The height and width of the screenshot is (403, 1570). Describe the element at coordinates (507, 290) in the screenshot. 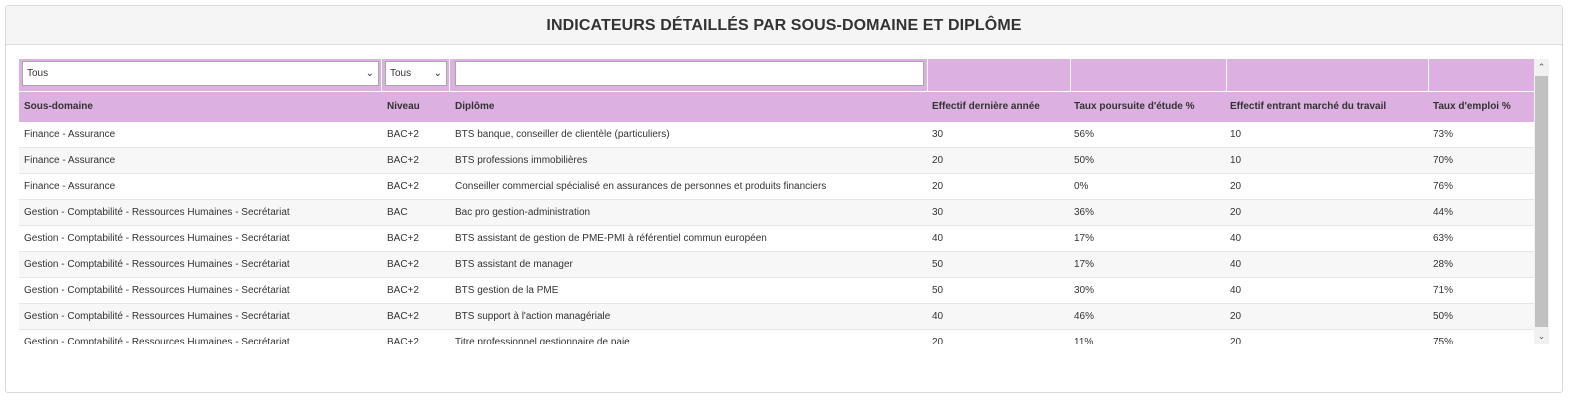

I see `cell-diplome: BTS gestion de la PME` at that location.